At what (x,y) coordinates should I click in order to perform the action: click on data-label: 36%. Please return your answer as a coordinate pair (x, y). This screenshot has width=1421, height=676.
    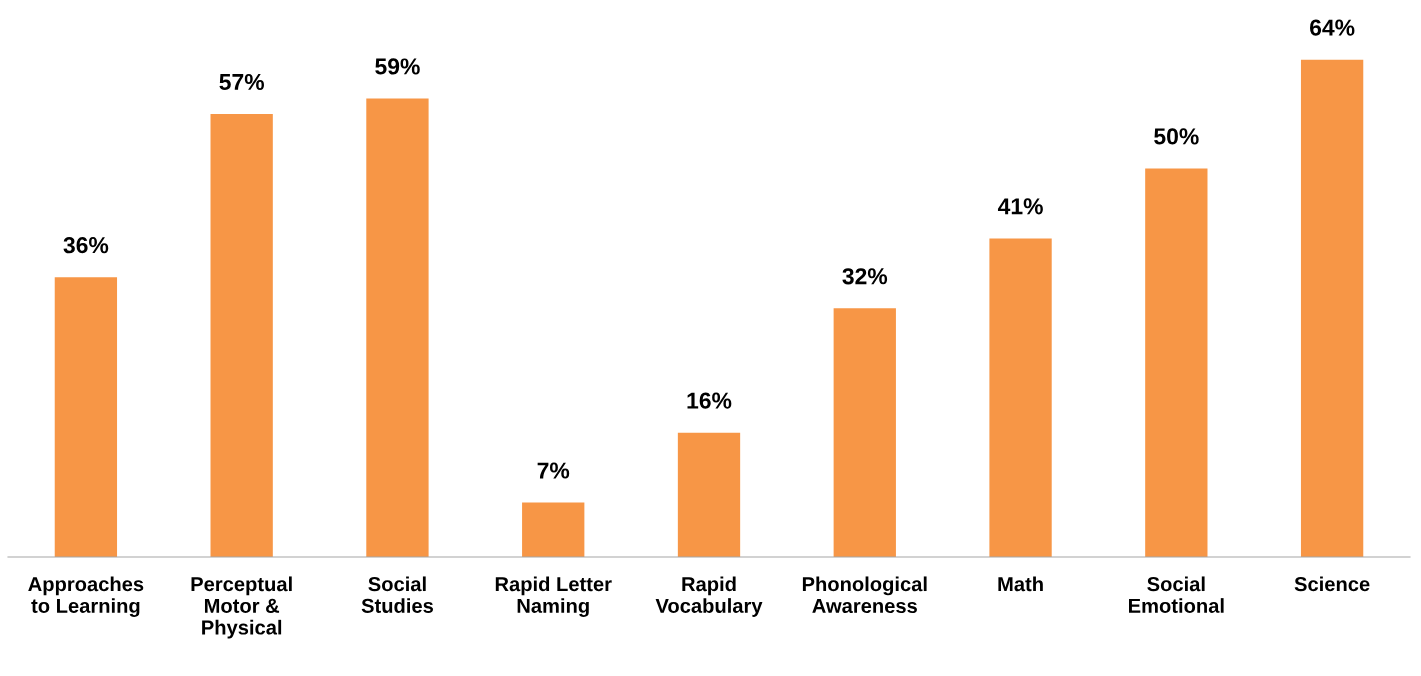
    Looking at the image, I should click on (86, 245).